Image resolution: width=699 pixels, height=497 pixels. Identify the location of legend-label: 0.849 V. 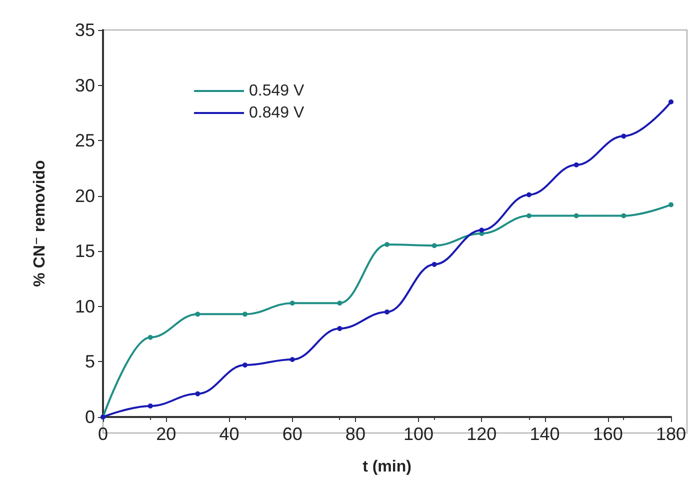
(276, 113).